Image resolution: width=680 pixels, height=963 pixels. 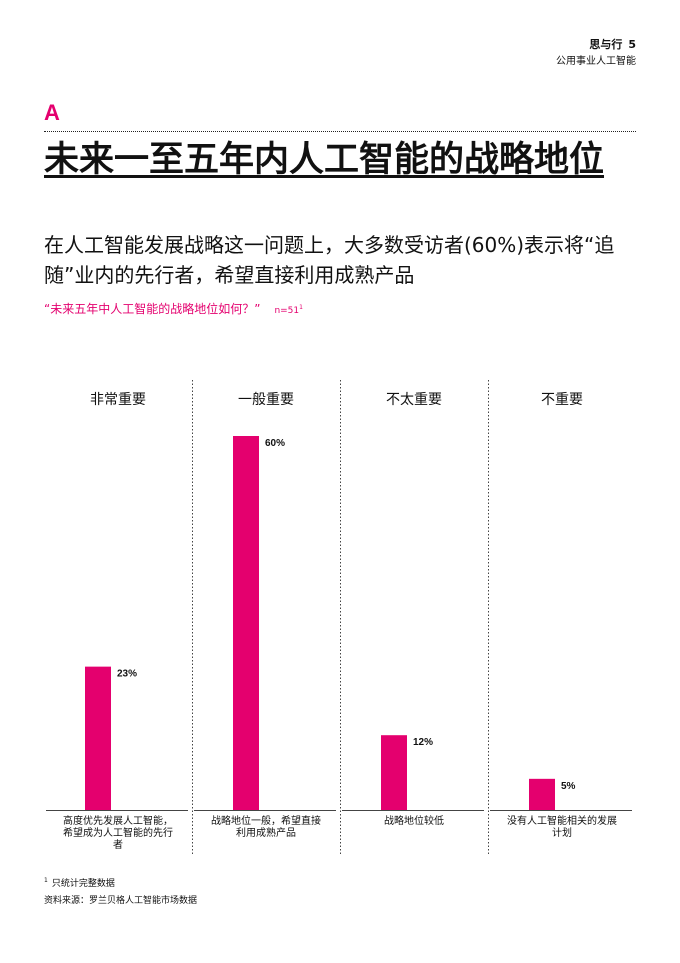 I want to click on header-brand: 思与行 5, so click(x=612, y=44).